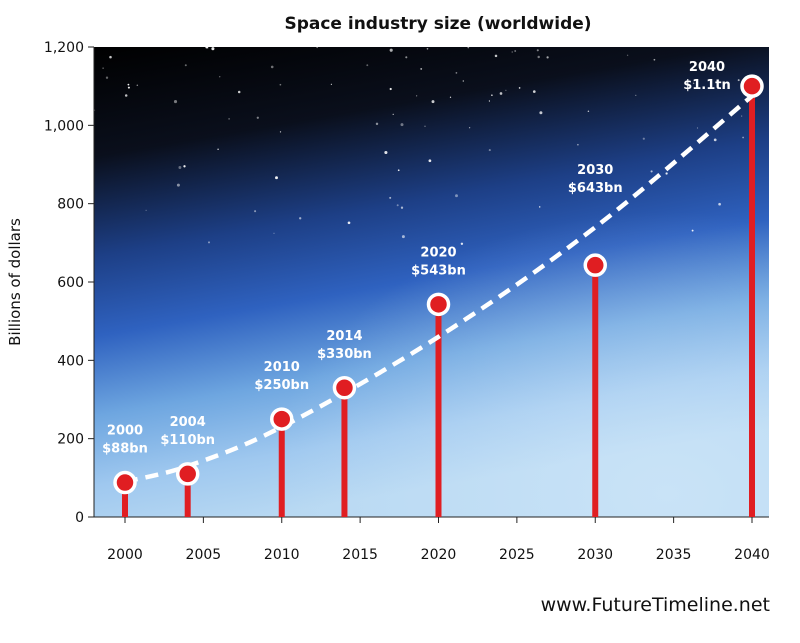 This screenshot has width=800, height=643. What do you see at coordinates (70, 440) in the screenshot?
I see `y-tick-label: 200` at bounding box center [70, 440].